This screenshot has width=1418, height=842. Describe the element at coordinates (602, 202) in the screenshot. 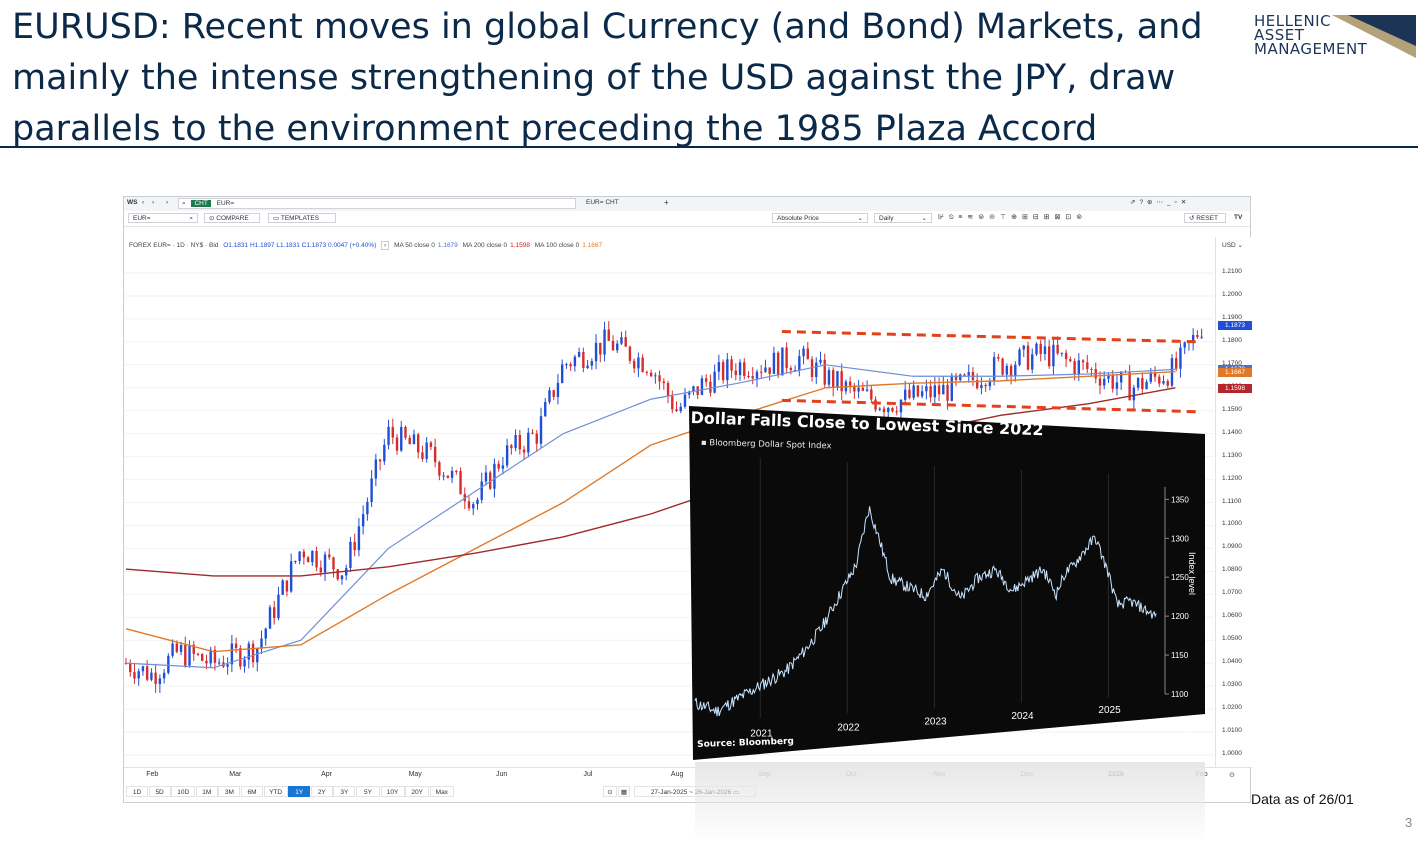

I see `tab-chart: EUR= CHT` at that location.